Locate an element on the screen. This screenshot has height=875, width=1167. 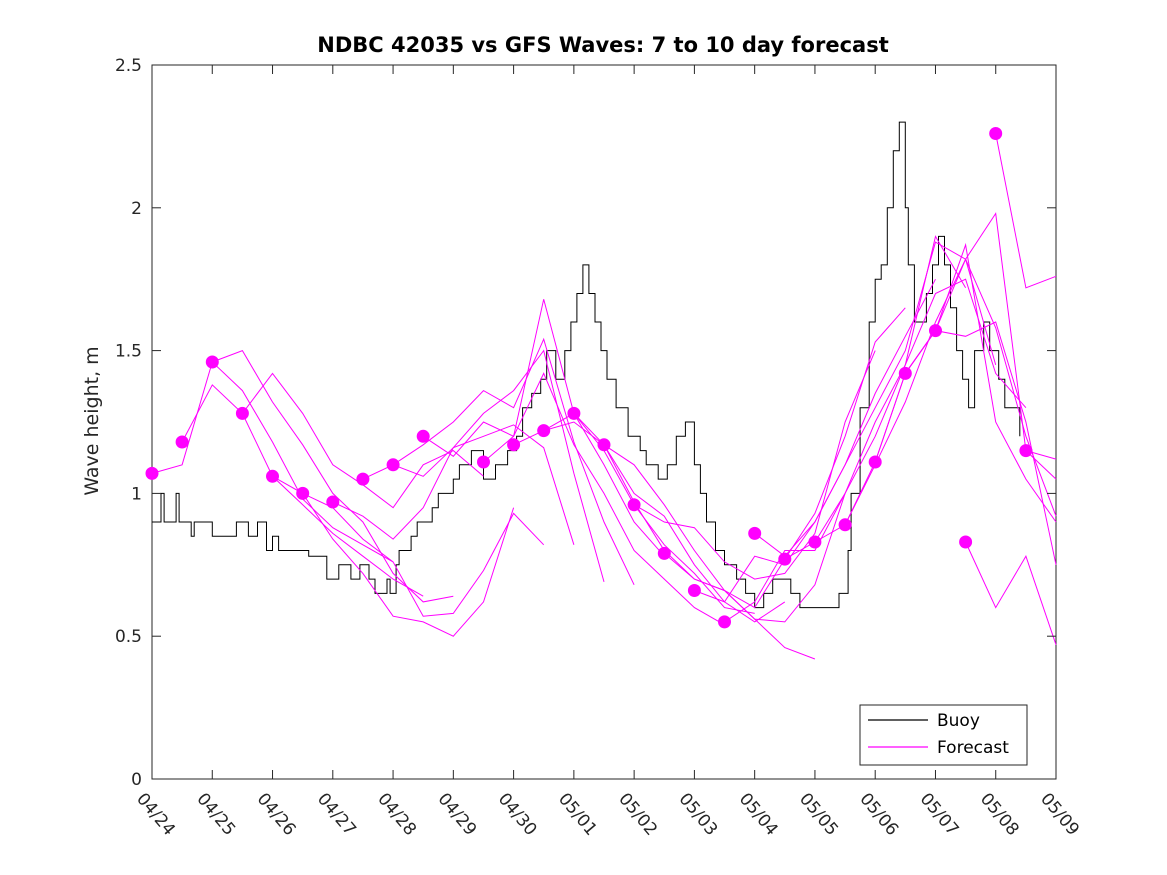
legend-box is located at coordinates (943, 735).